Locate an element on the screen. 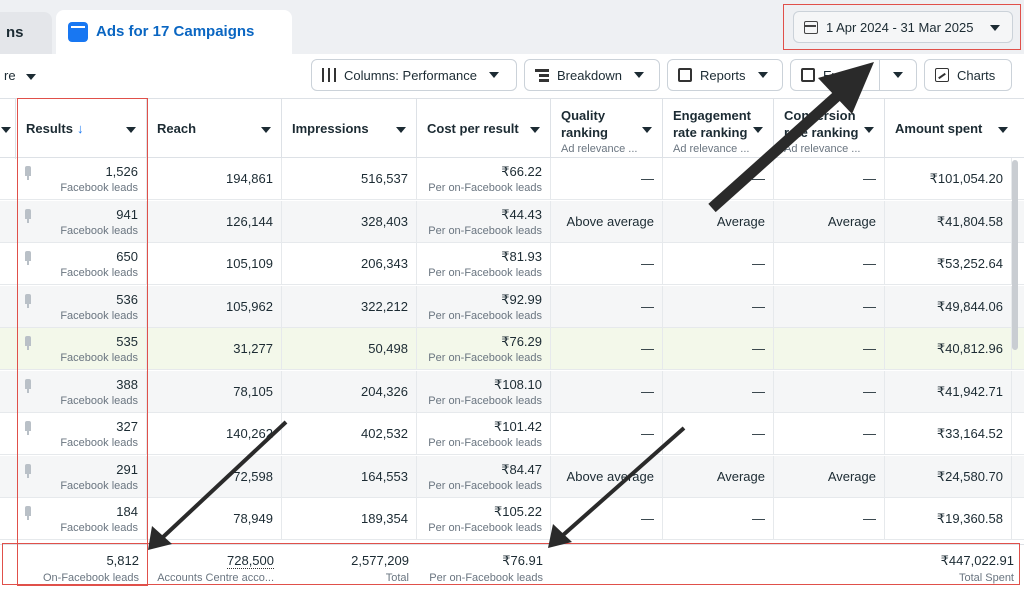 The image size is (1024, 600). cost-cell: ₹101.42 Per on-Facebook leads is located at coordinates (484, 434).